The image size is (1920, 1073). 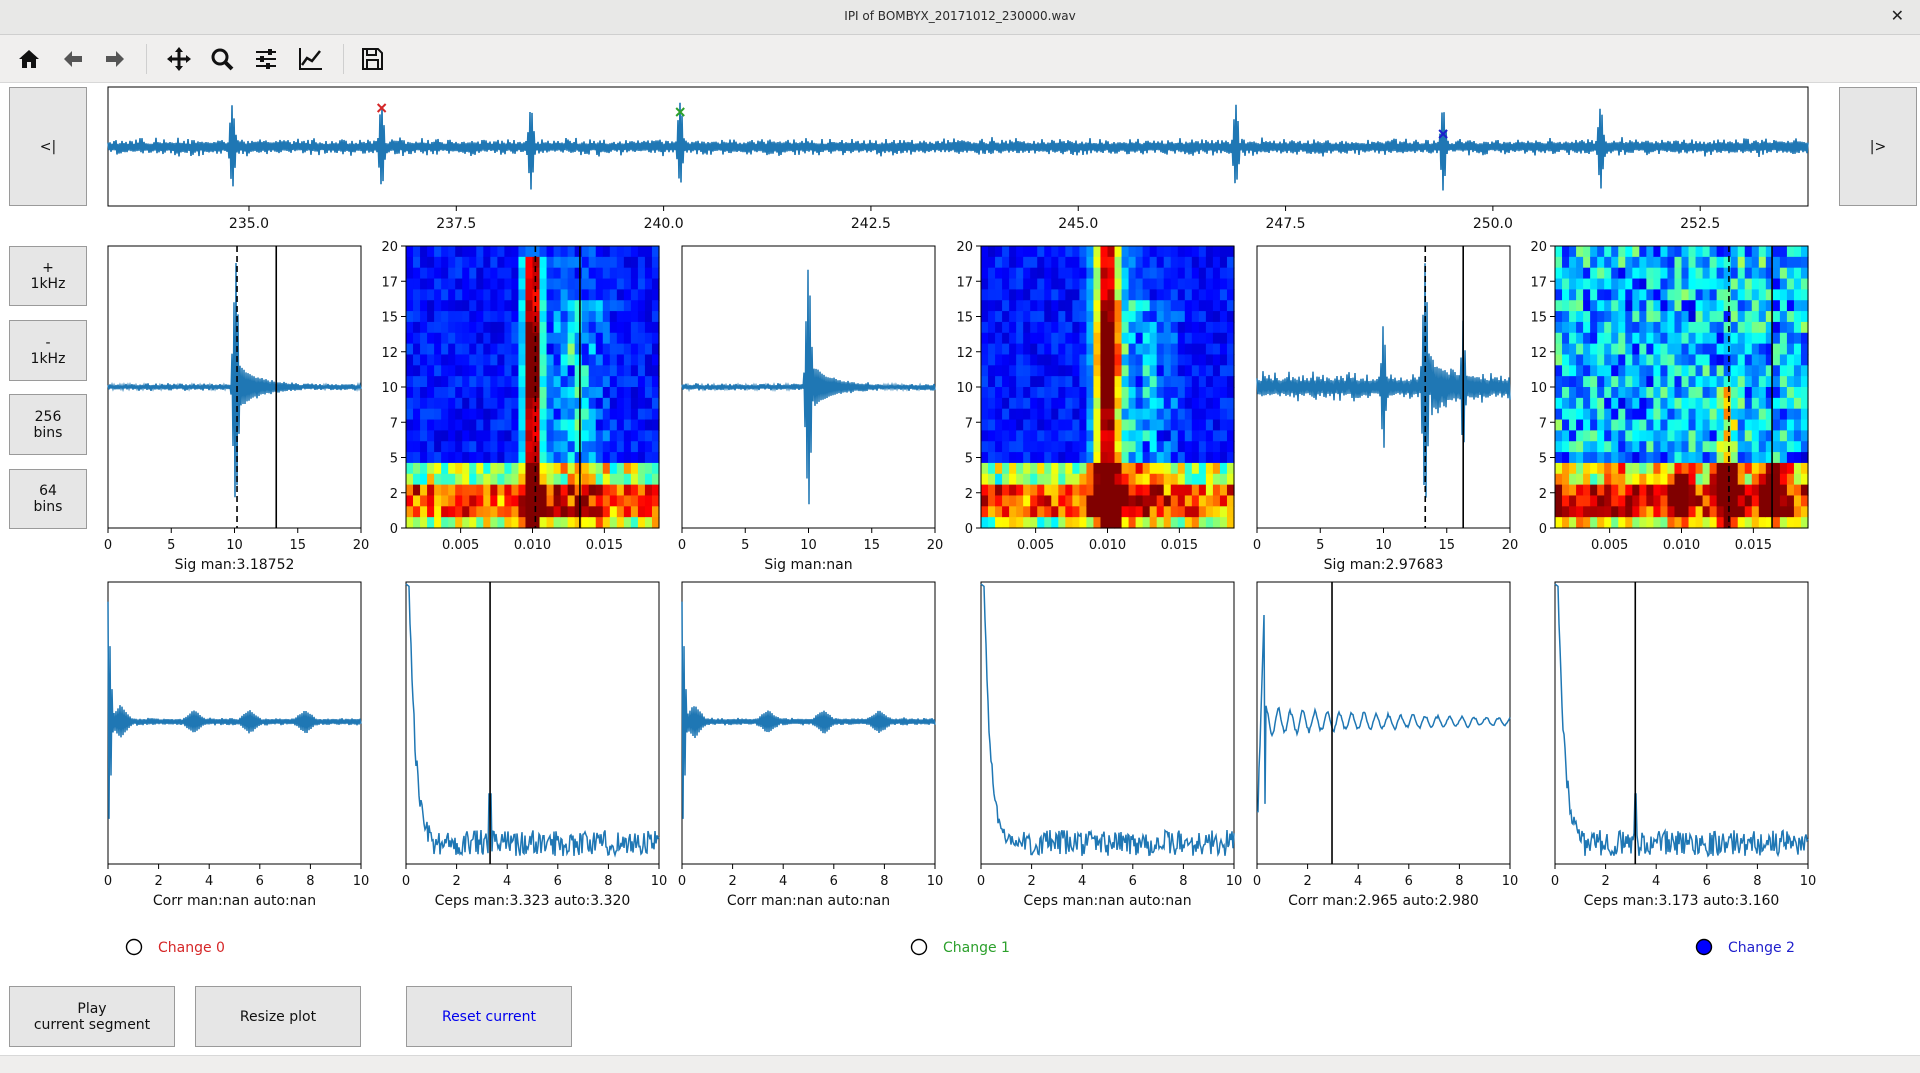 What do you see at coordinates (310, 59) in the screenshot?
I see `axes-edit-icon` at bounding box center [310, 59].